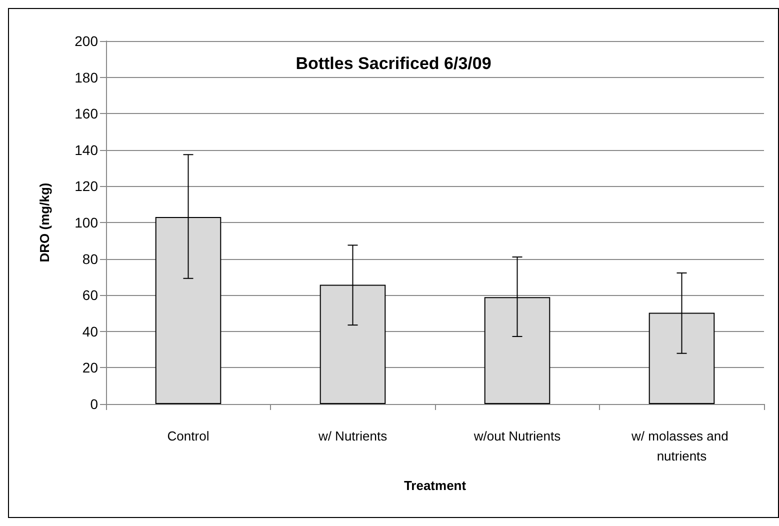 The height and width of the screenshot is (526, 779). Describe the element at coordinates (94, 404) in the screenshot. I see `y-tick-label: 0` at that location.